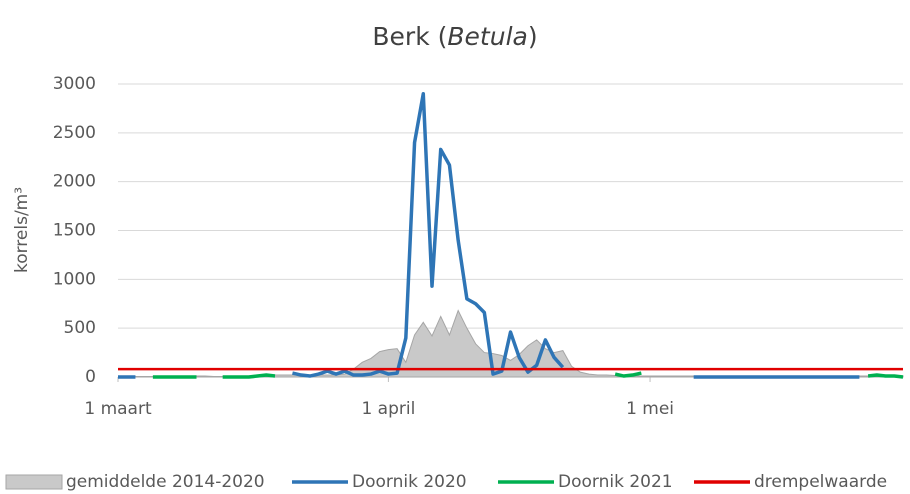 This screenshot has width=910, height=494. Describe the element at coordinates (74, 182) in the screenshot. I see `y-tick-label: 2000` at that location.